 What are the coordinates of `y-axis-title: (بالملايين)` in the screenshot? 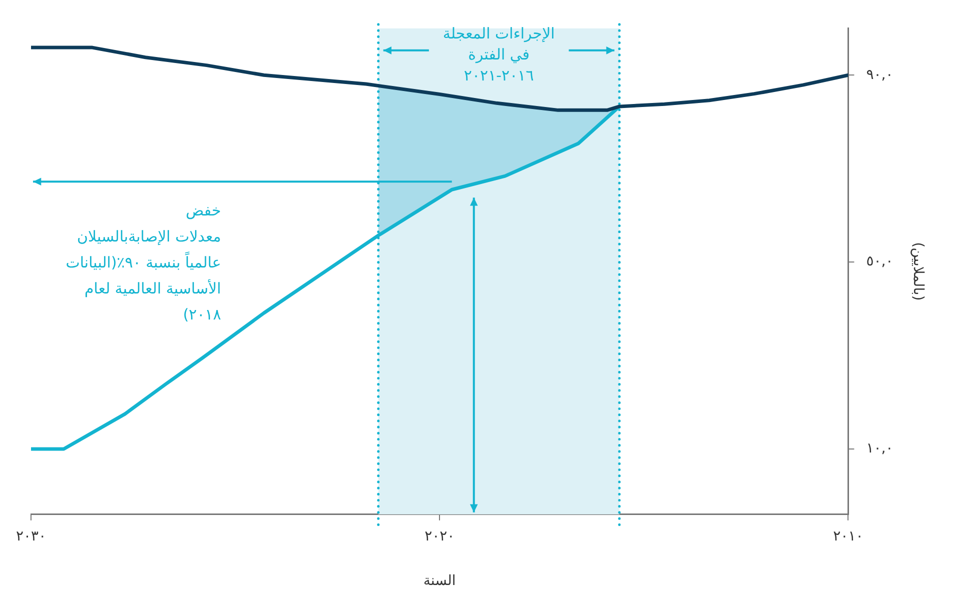 It's located at (918, 271).